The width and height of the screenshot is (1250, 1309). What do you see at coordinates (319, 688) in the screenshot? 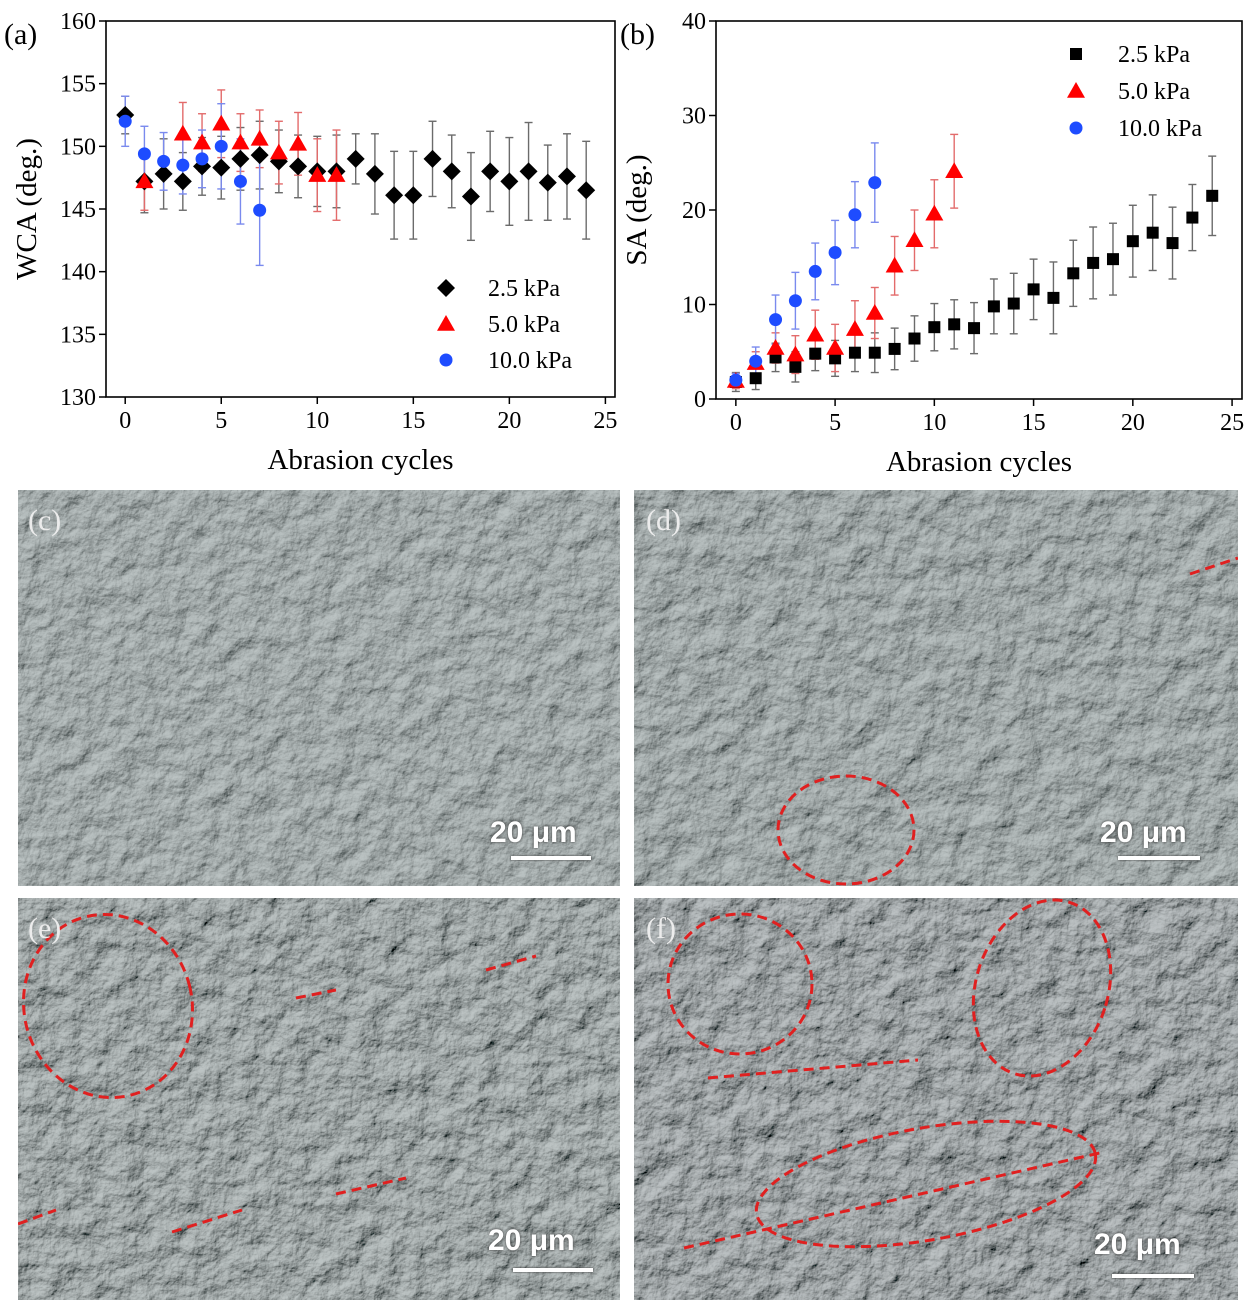
I see `sem-panel-c: (c) 20 μm` at bounding box center [319, 688].